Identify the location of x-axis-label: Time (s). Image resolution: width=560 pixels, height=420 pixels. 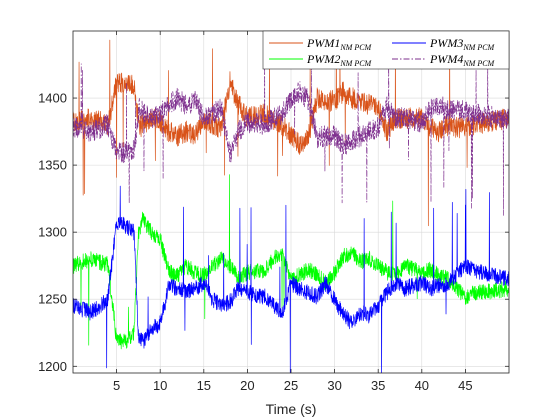
(291, 409).